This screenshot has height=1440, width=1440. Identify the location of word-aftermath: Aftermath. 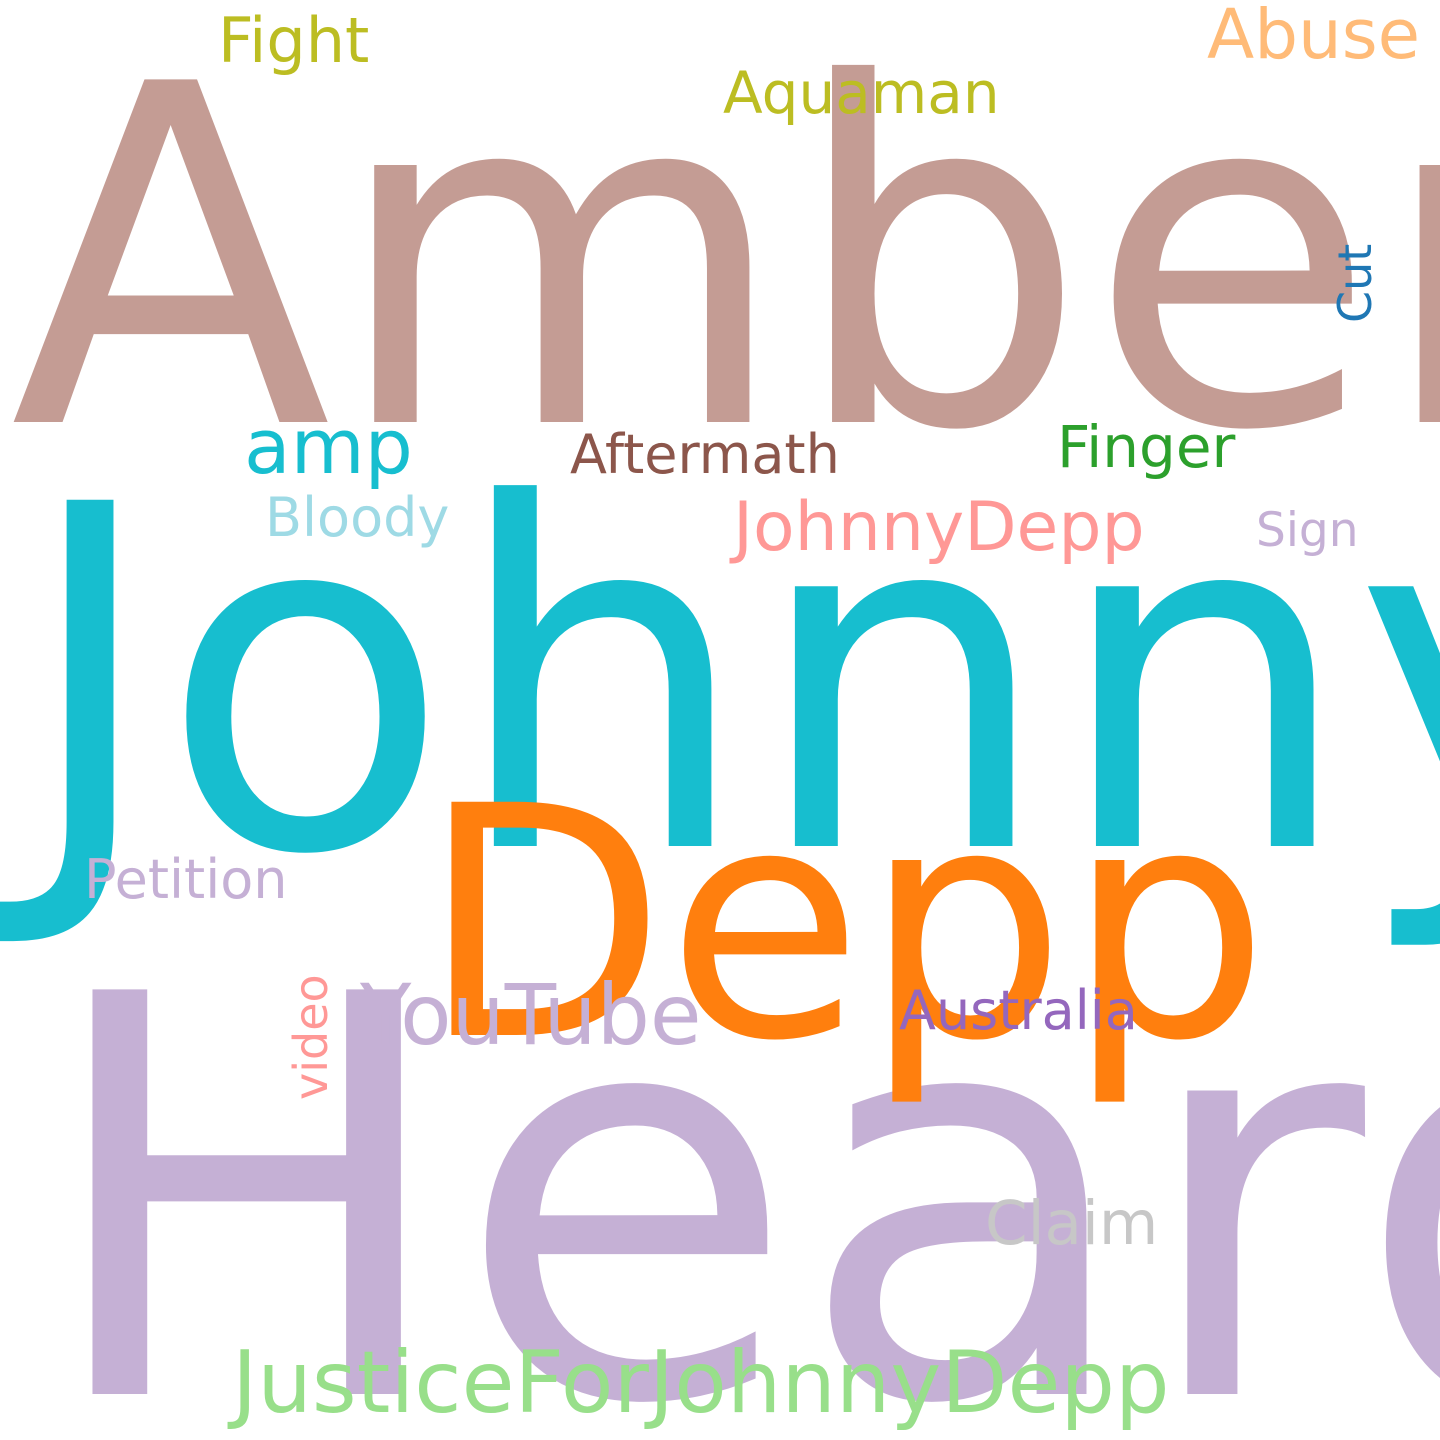
(705, 454).